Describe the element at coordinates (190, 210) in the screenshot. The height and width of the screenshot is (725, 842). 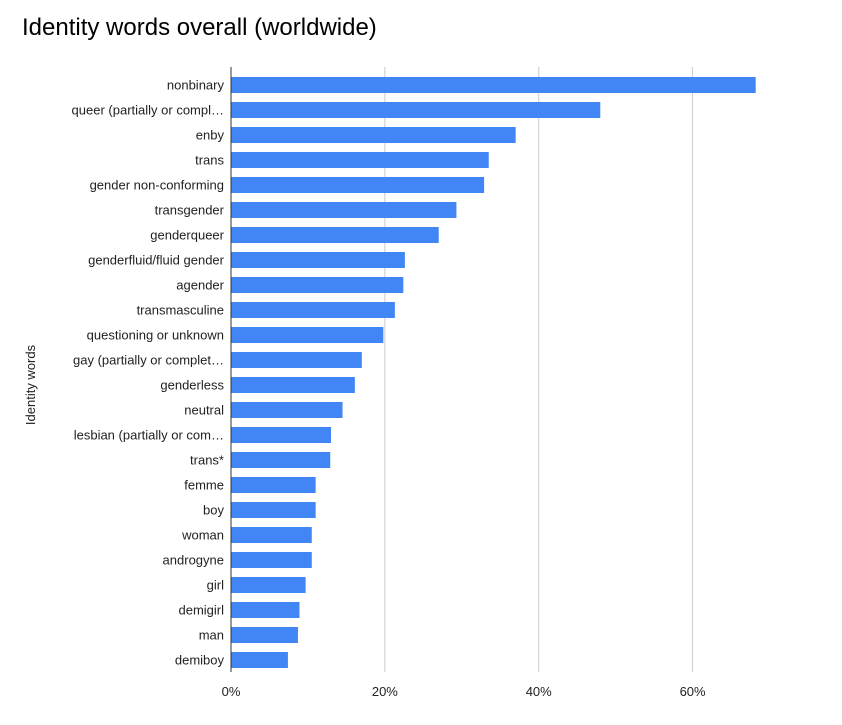
I see `category-label: transgender` at that location.